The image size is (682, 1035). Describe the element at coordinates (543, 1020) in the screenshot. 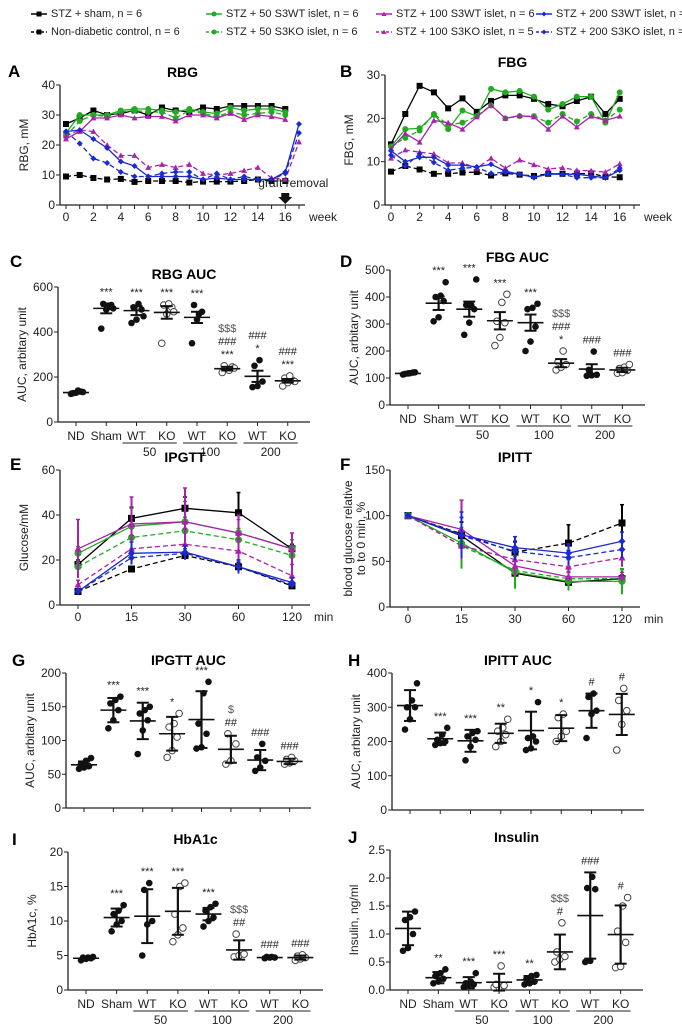

I see `group-label: 100` at that location.